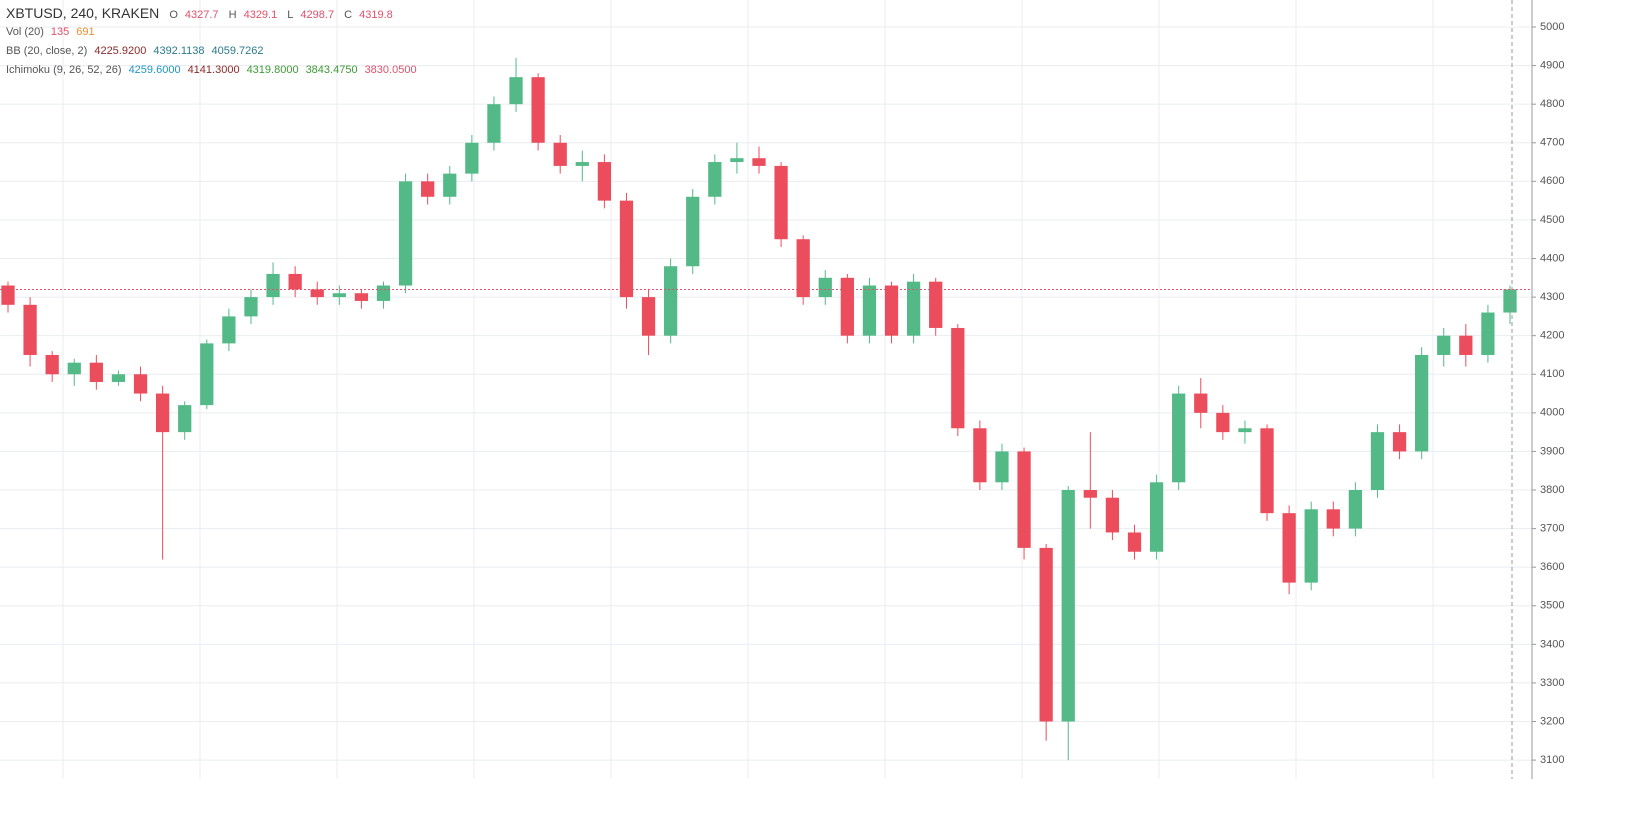  Describe the element at coordinates (272, 70) in the screenshot. I see `study-text: 4319.8000` at that location.